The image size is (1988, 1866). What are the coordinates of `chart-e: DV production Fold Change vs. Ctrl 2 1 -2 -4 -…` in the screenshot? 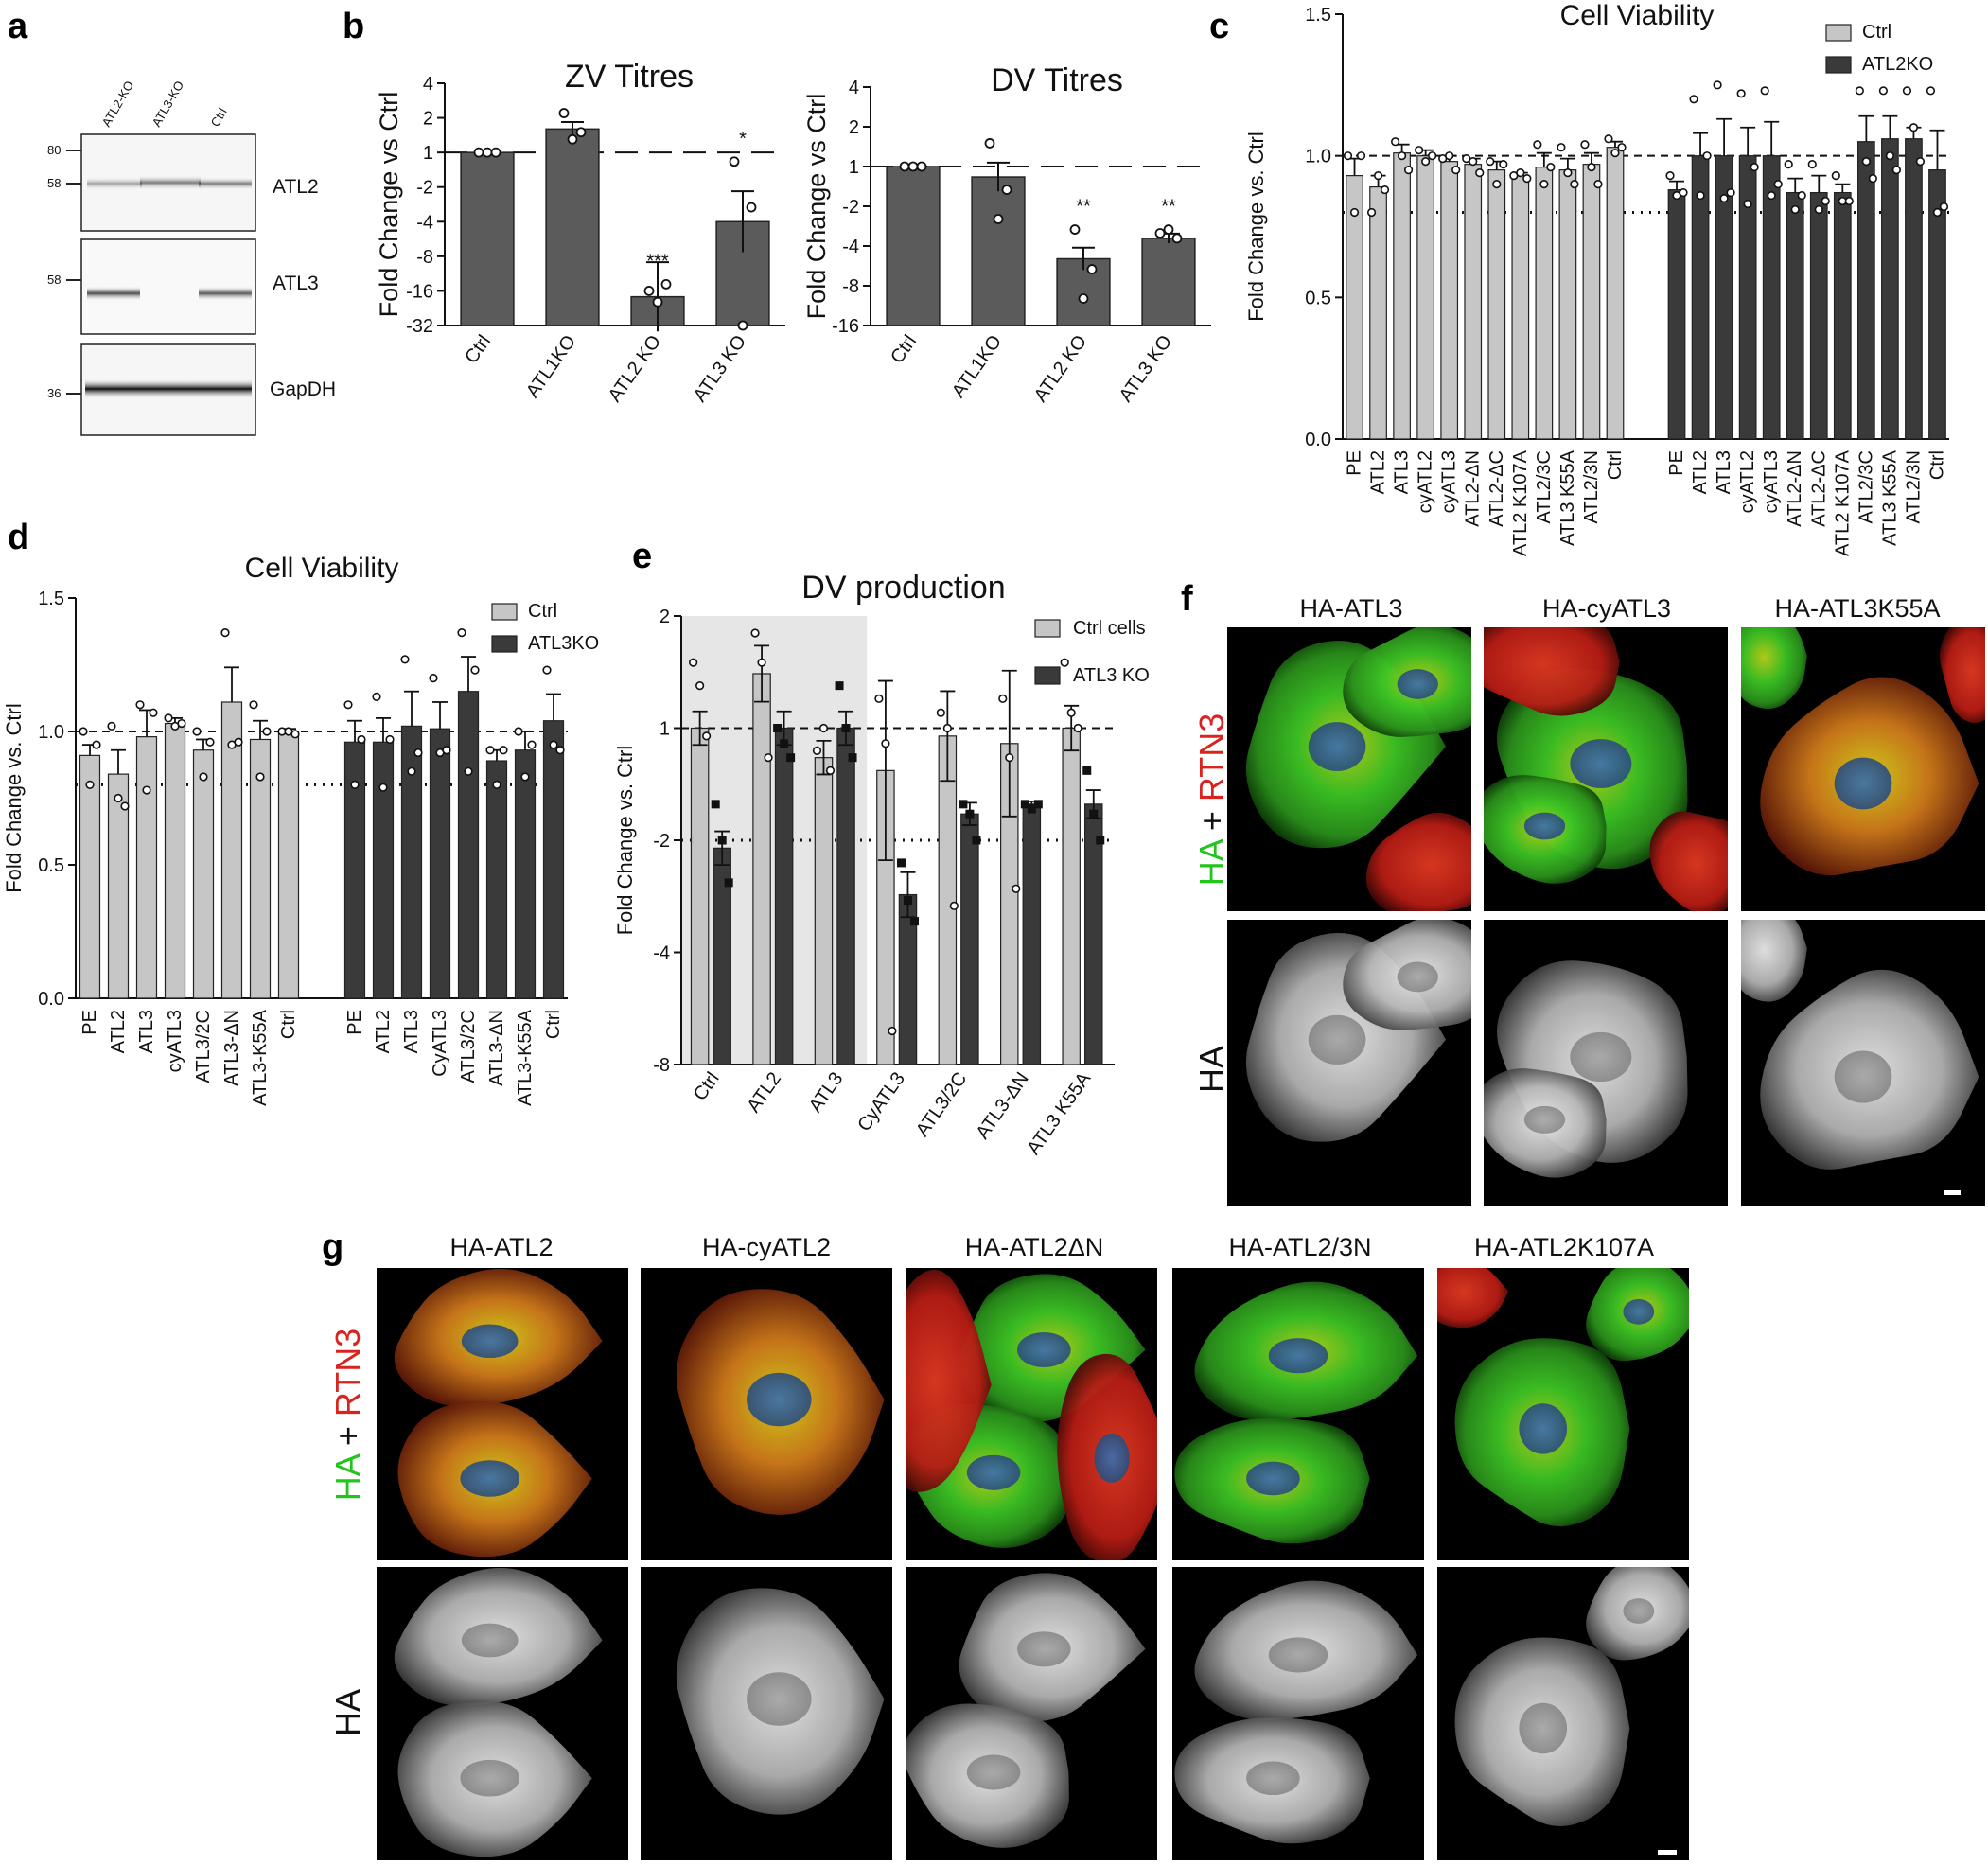 It's located at (882, 864).